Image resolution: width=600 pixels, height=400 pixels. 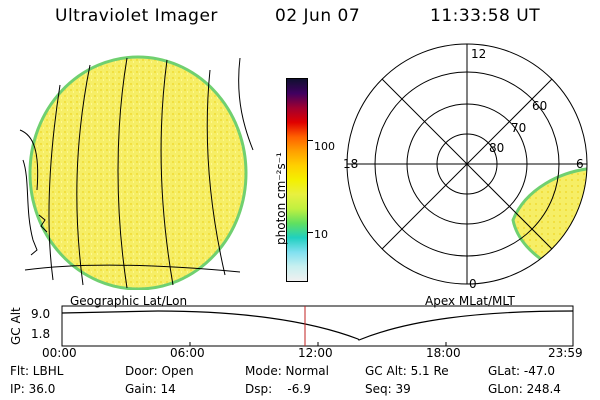 I want to click on altitude-timeline, so click(x=317, y=326).